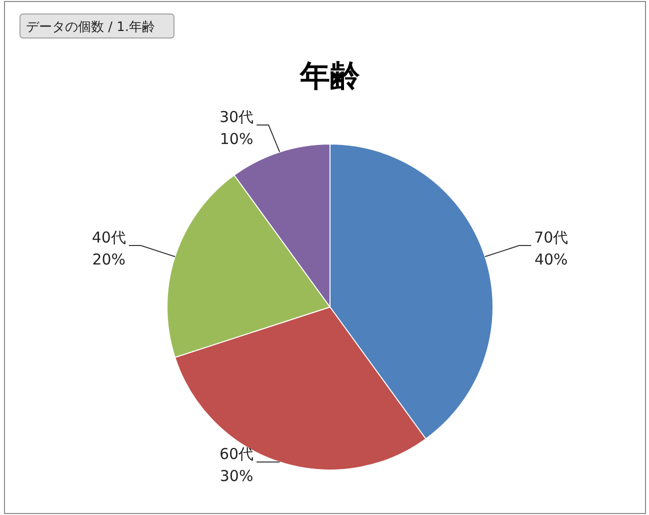  Describe the element at coordinates (237, 454) in the screenshot. I see `slice-label: 60代` at that location.